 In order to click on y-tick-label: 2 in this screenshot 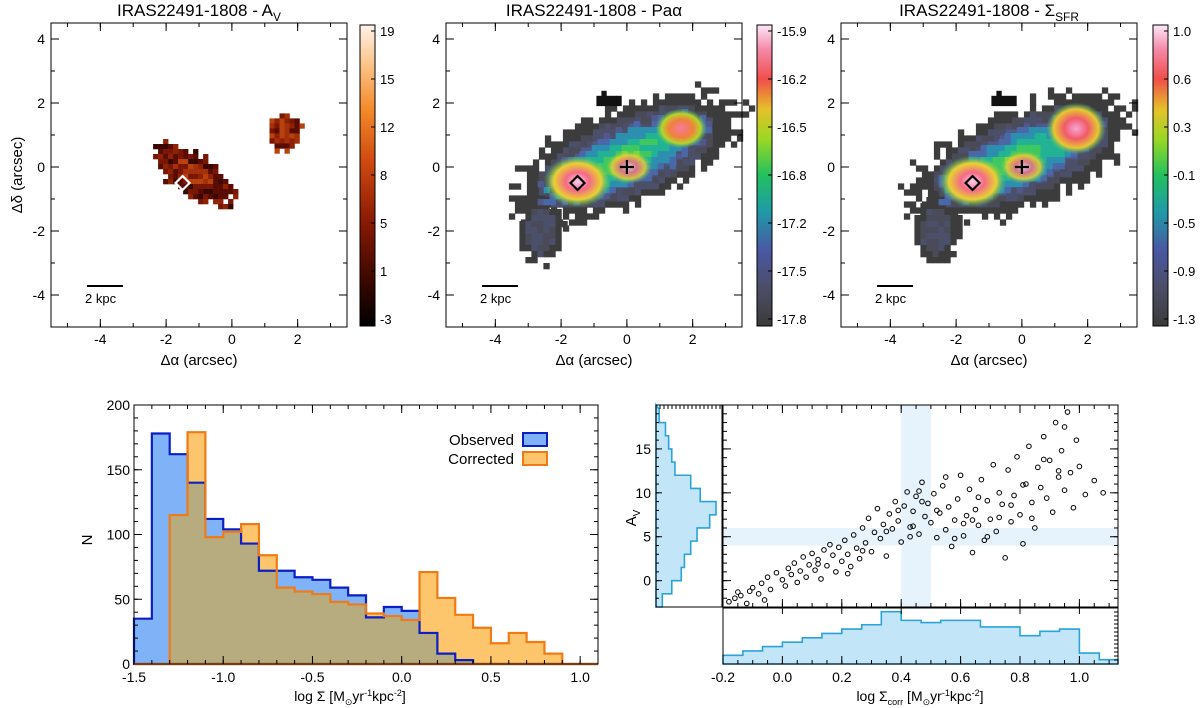, I will do `click(831, 103)`.